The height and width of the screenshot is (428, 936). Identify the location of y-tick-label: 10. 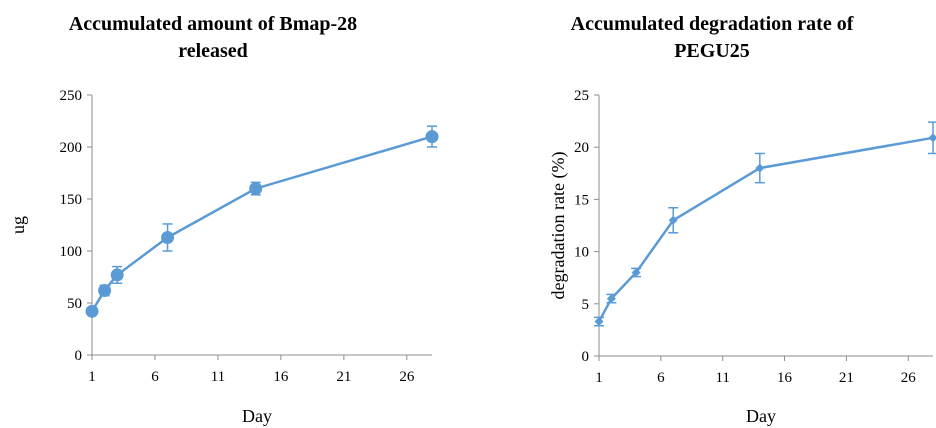
(581, 253).